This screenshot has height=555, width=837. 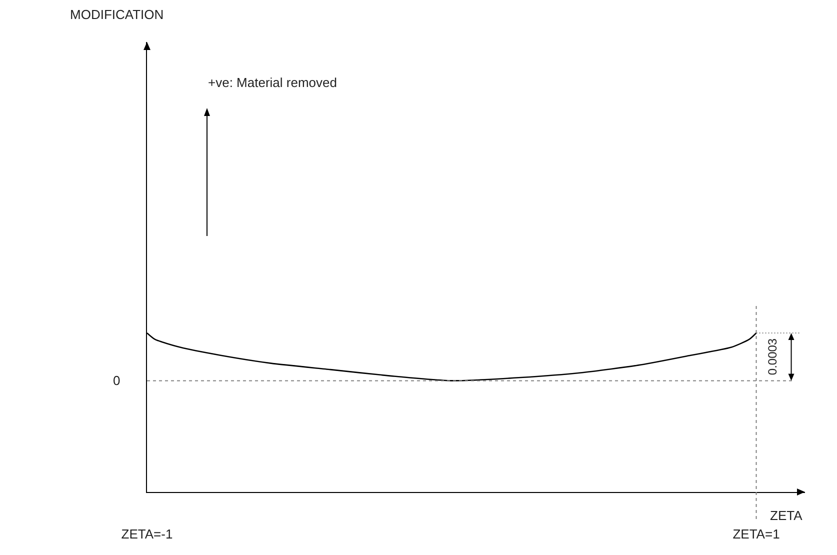 What do you see at coordinates (772, 357) in the screenshot?
I see `annotation: 0.0003` at bounding box center [772, 357].